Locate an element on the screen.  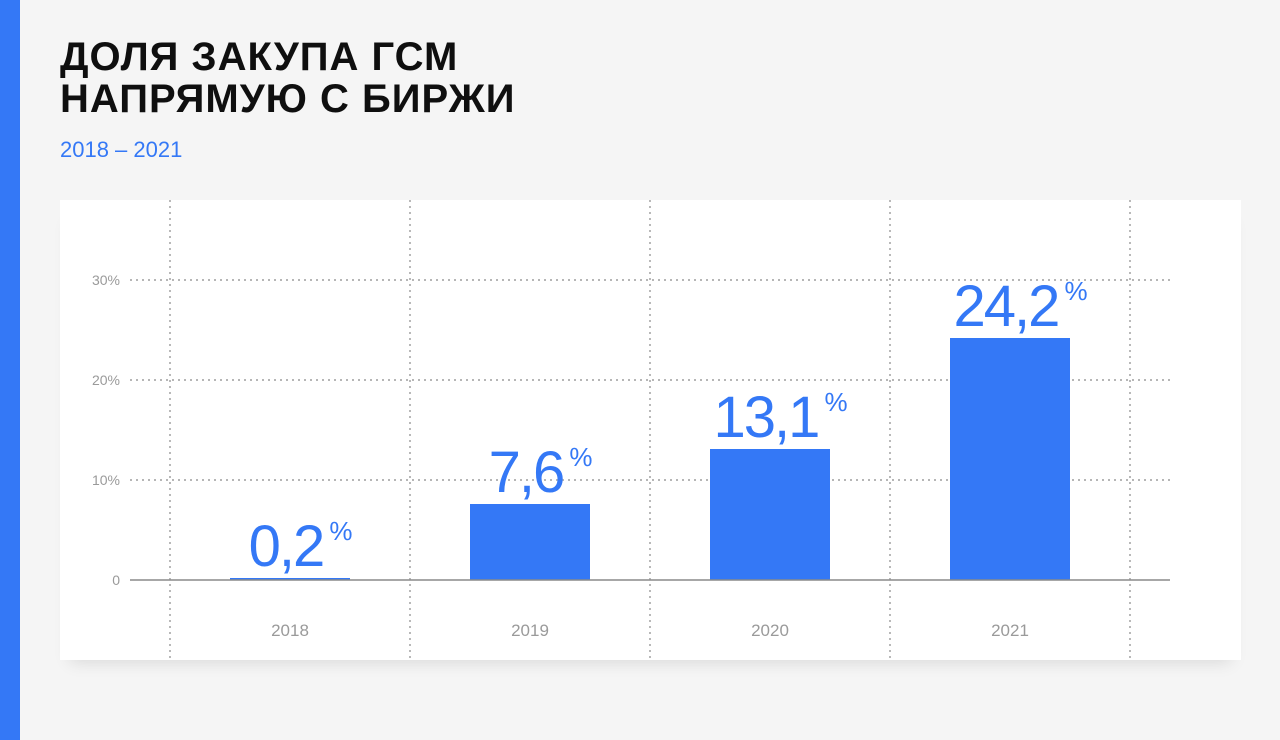
value-unit-2019: % is located at coordinates (580, 457).